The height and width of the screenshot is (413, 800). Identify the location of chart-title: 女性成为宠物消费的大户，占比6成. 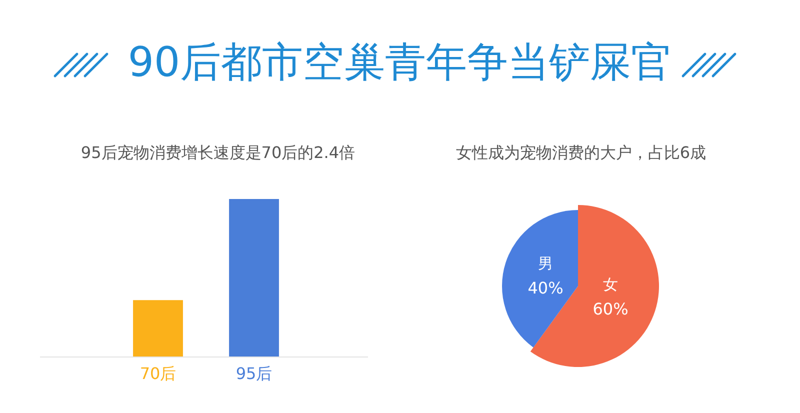
(581, 152).